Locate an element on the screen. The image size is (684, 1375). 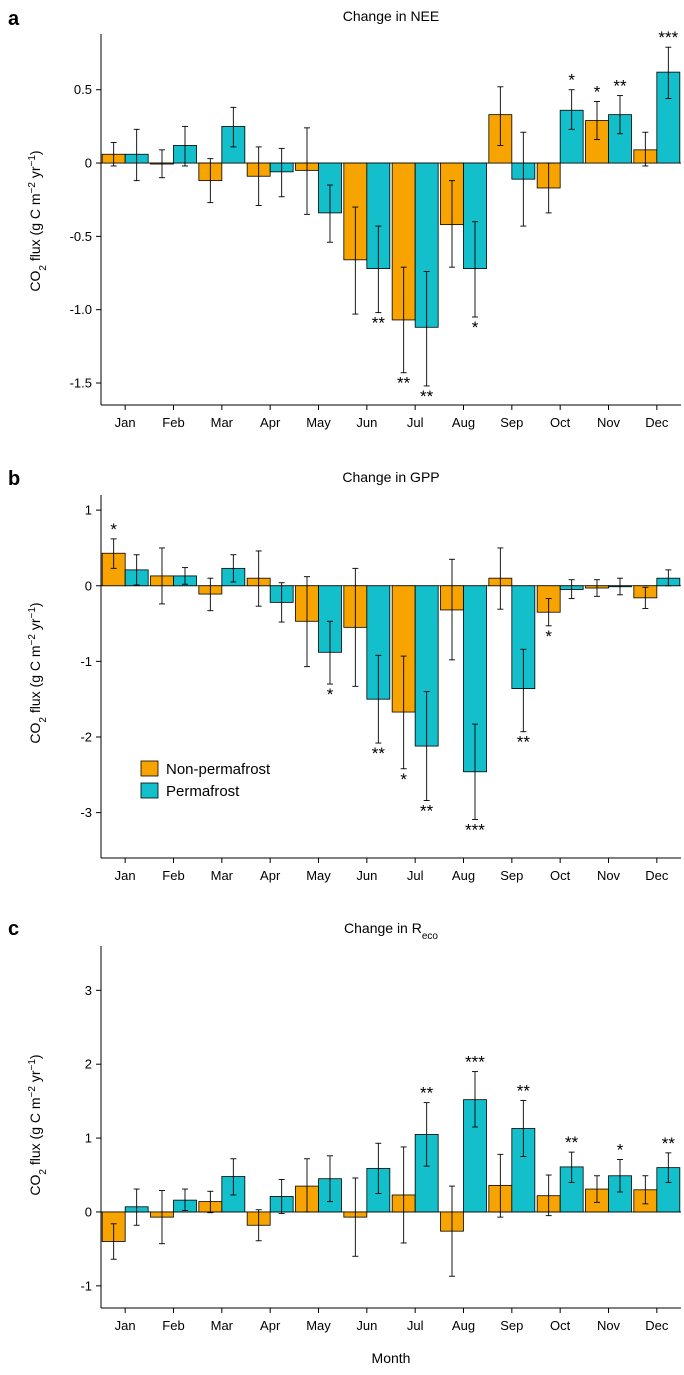
panel-b-x-tick-label: Jun is located at coordinates (366, 875).